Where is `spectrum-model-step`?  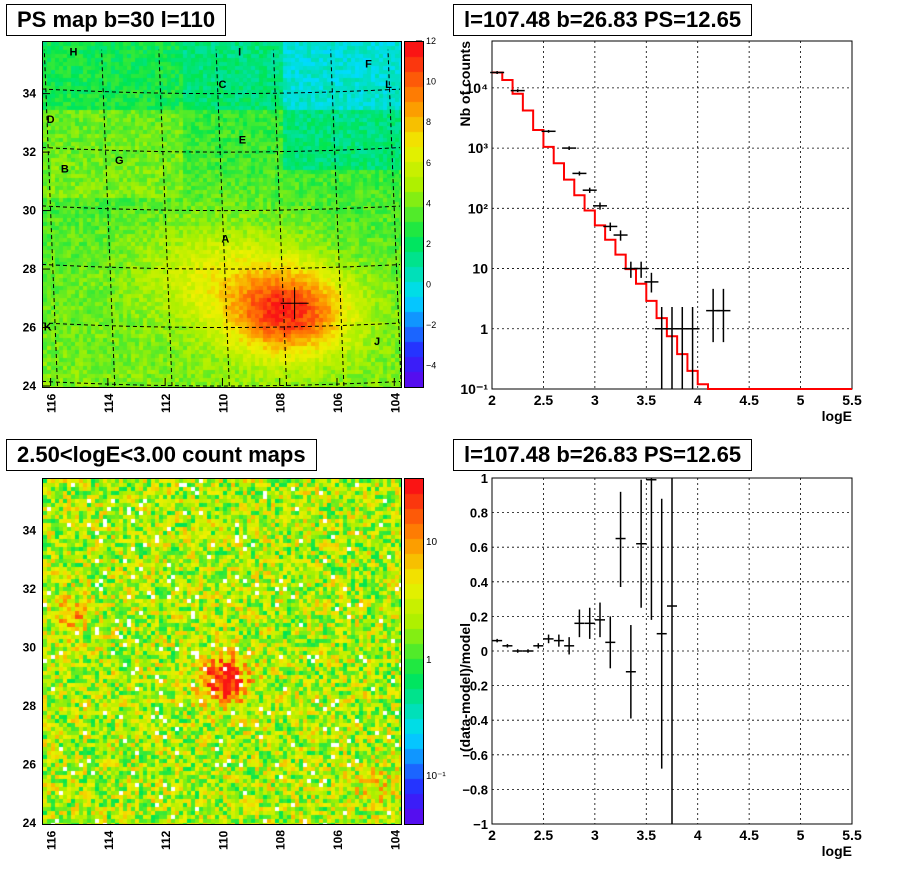
spectrum-model-step is located at coordinates (672, 230).